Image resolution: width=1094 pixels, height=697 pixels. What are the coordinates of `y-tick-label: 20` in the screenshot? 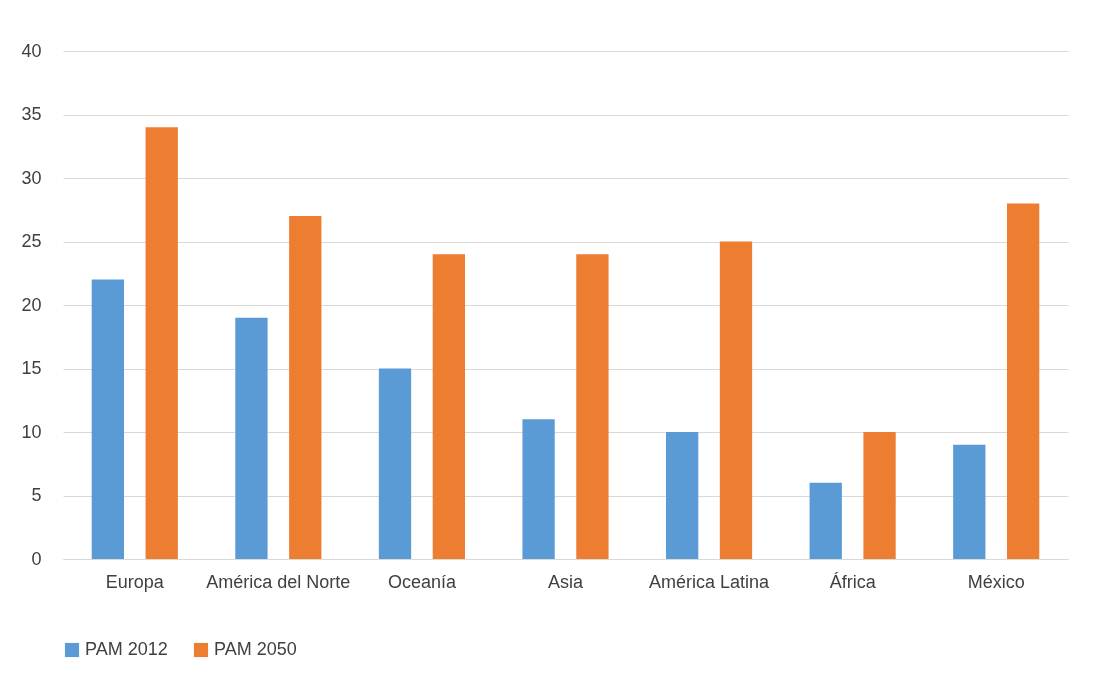 It's located at (31, 304).